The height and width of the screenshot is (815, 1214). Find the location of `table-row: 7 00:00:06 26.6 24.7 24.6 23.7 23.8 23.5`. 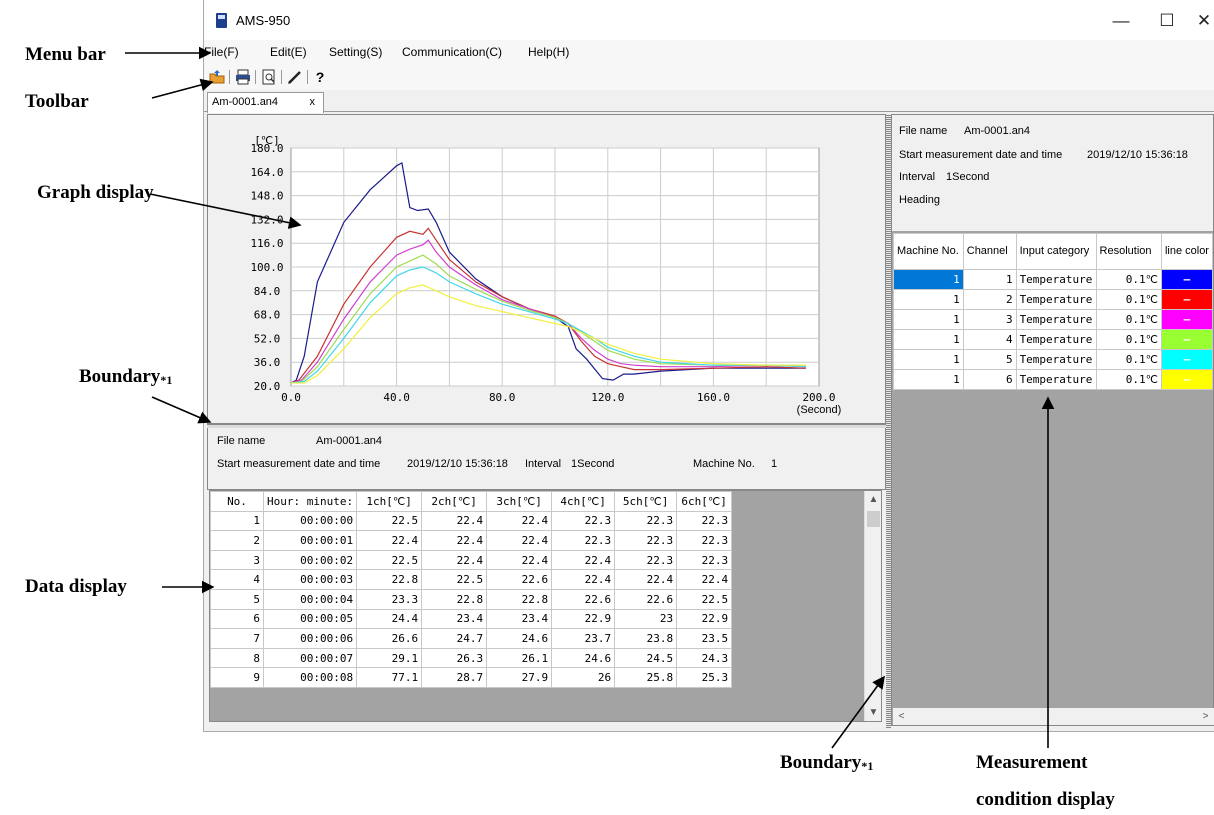

table-row: 7 00:00:06 26.6 24.7 24.6 23.7 23.8 23.5 is located at coordinates (471, 638).